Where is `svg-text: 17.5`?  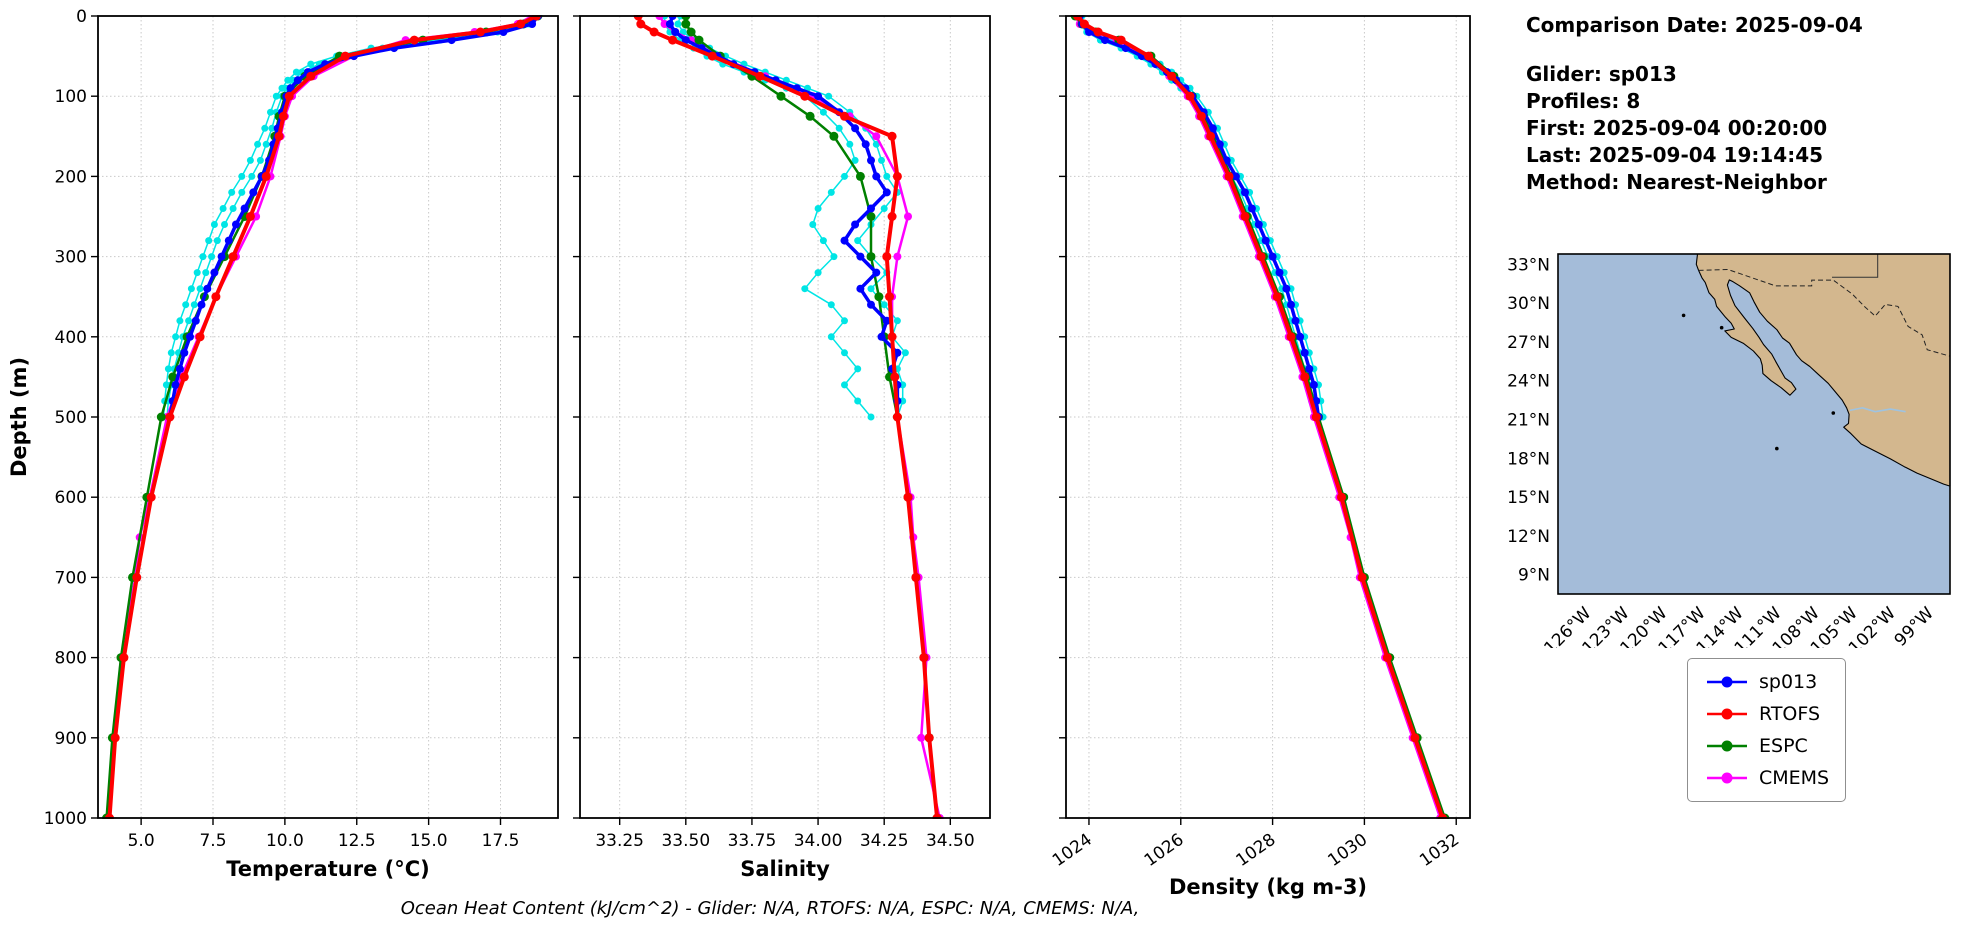 svg-text: 17.5 is located at coordinates (501, 841).